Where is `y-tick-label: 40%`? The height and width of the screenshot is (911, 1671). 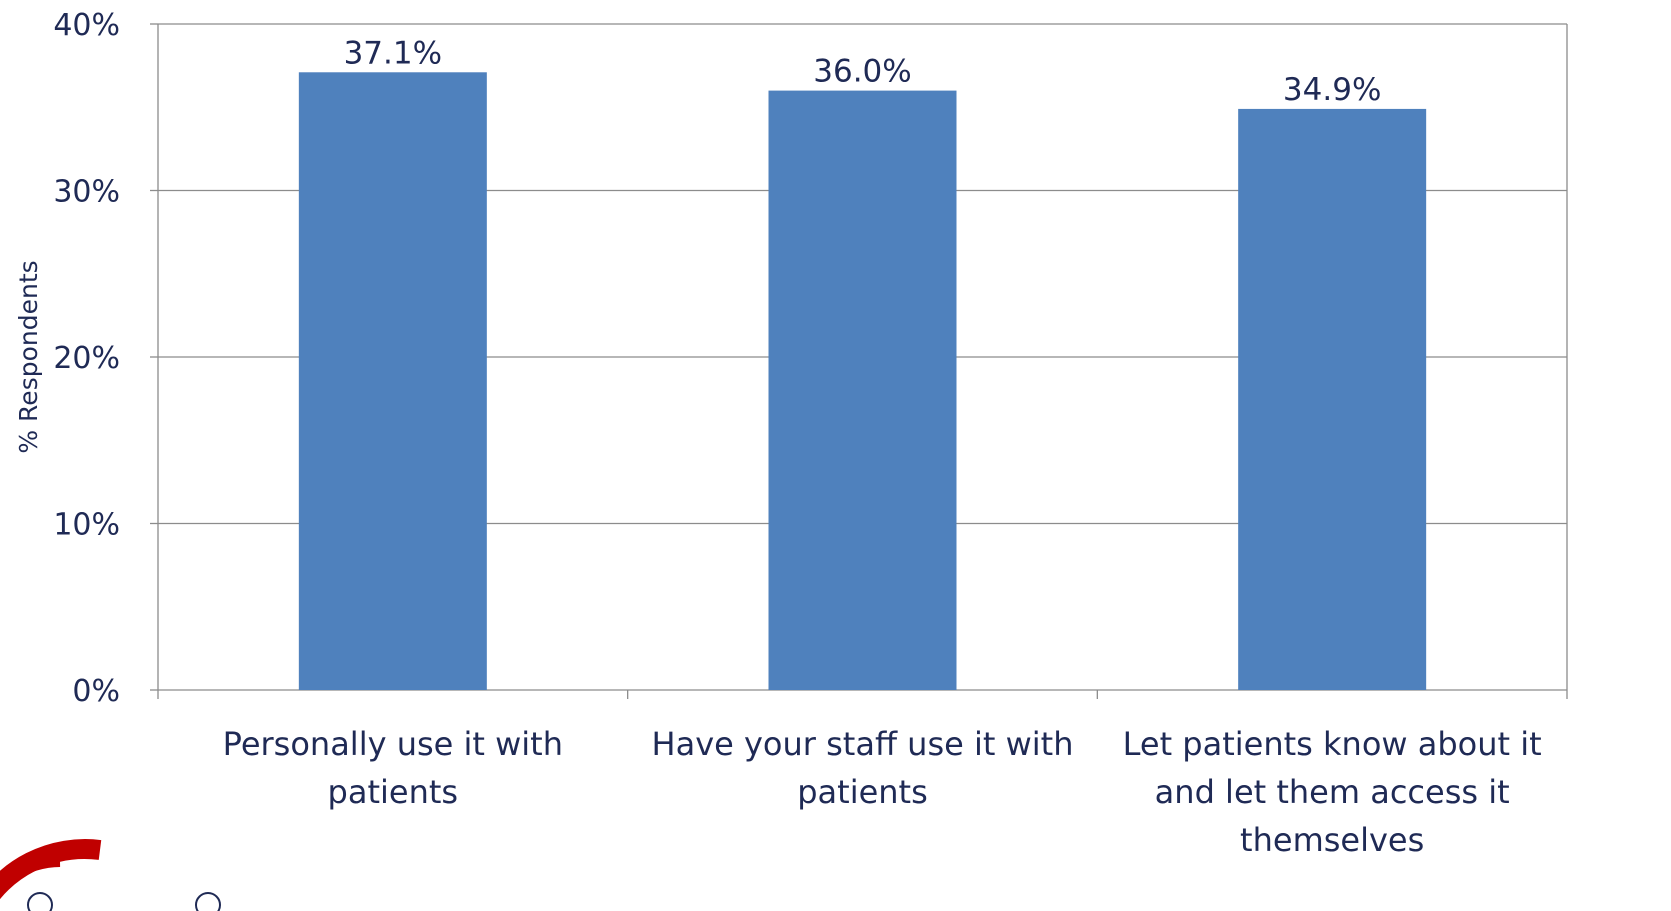
y-tick-label: 40% is located at coordinates (86, 25).